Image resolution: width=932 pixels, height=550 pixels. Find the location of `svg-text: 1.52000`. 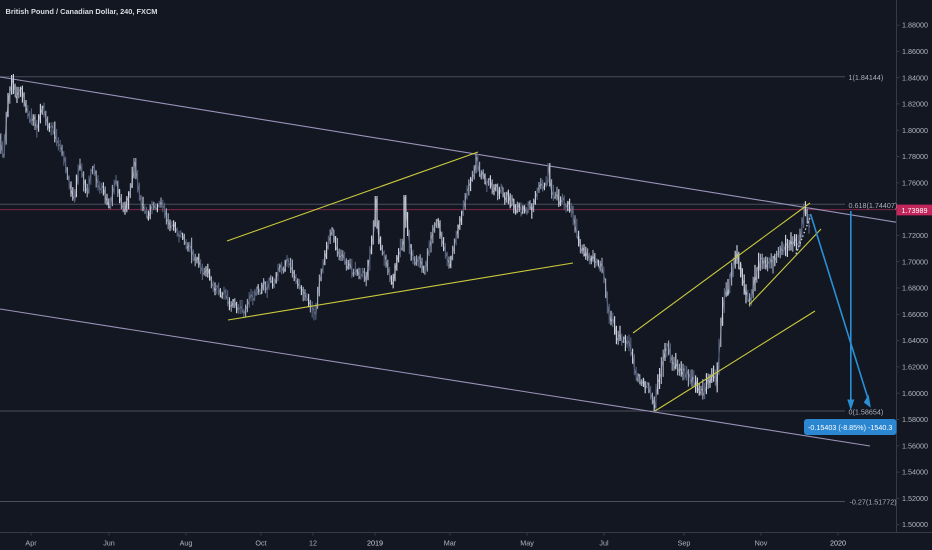

svg-text: 1.52000 is located at coordinates (915, 498).